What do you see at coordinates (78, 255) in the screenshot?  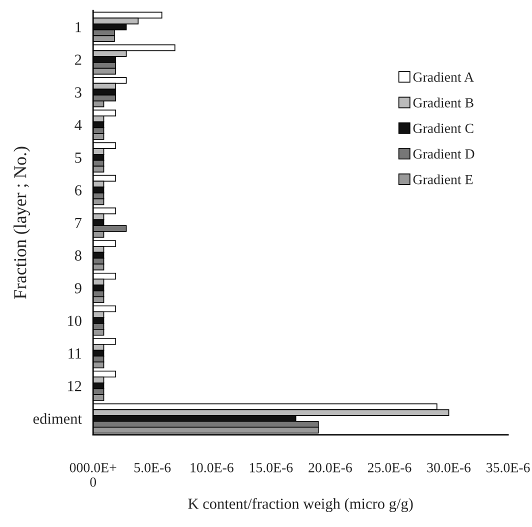 I see `y-tick-label: 8` at bounding box center [78, 255].